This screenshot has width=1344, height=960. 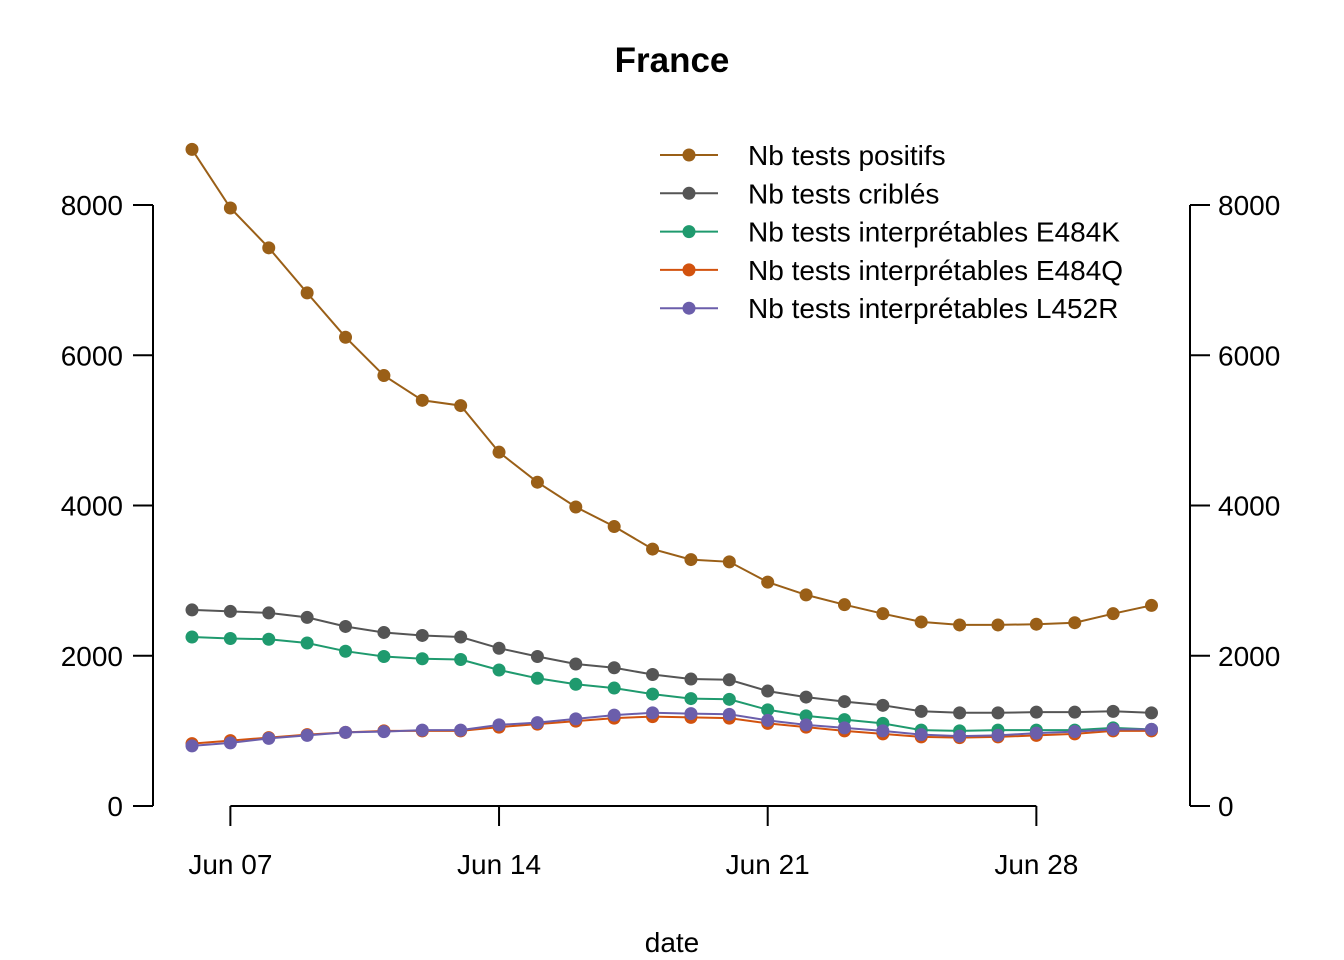 What do you see at coordinates (672, 942) in the screenshot?
I see `x-axis-title: date` at bounding box center [672, 942].